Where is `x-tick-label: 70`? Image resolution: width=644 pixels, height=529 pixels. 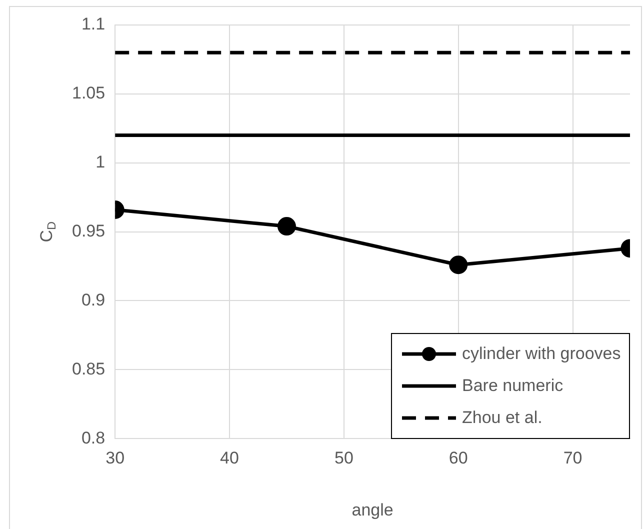 x-tick-label: 70 is located at coordinates (572, 458).